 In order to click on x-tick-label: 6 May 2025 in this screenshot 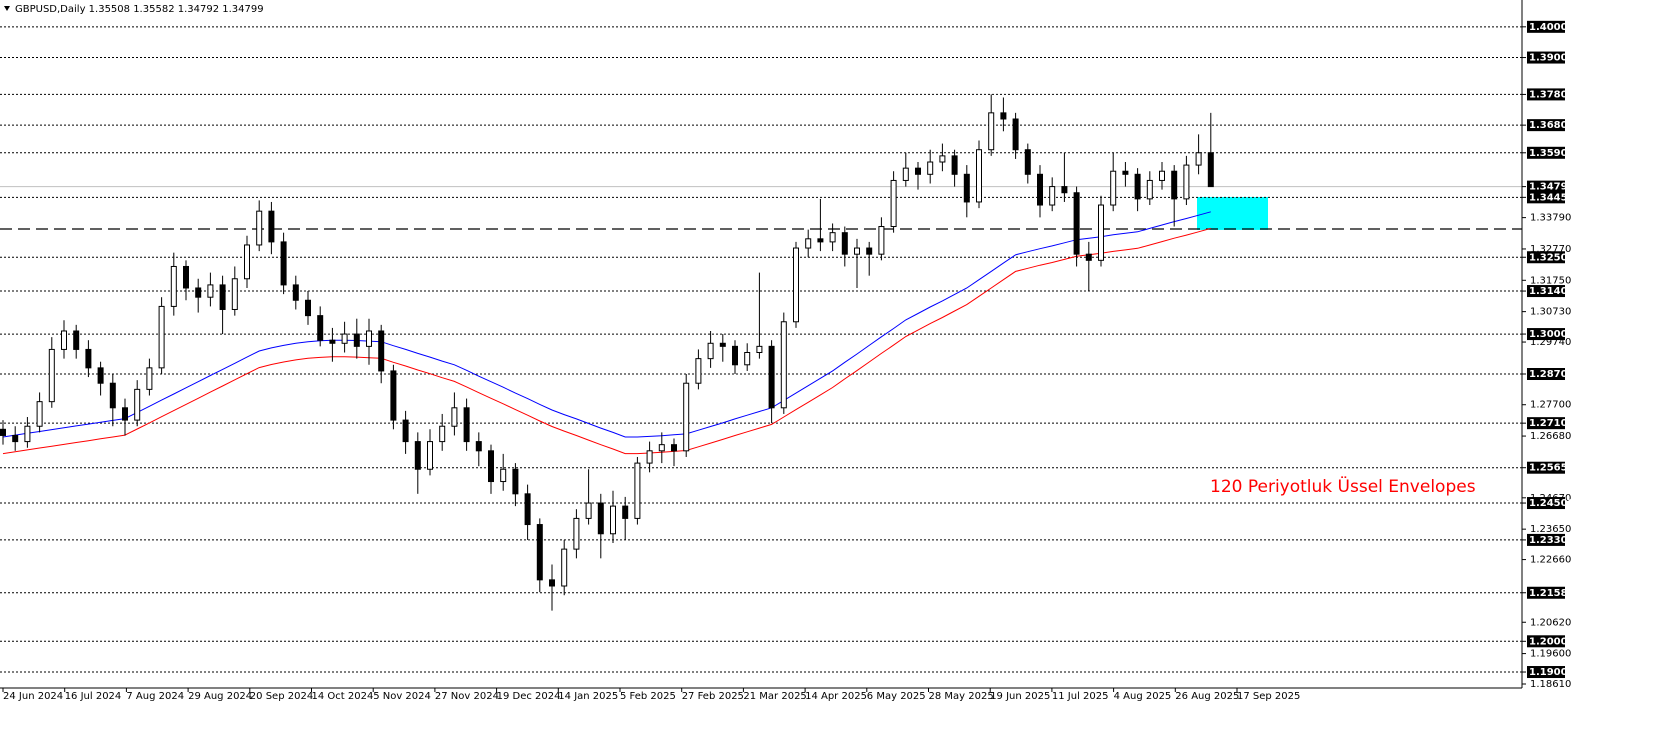, I will do `click(896, 696)`.